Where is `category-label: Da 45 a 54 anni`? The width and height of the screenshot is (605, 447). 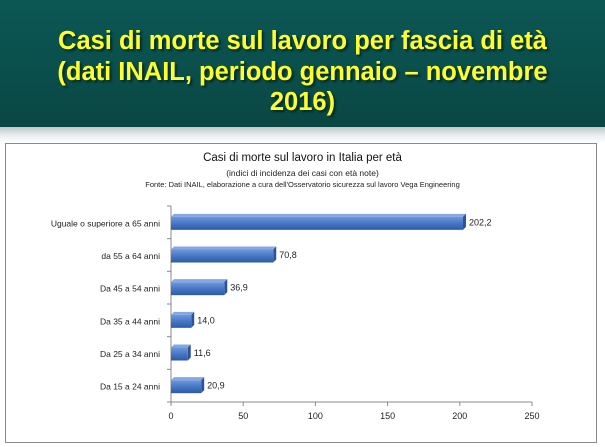 category-label: Da 45 a 54 anni is located at coordinates (130, 289).